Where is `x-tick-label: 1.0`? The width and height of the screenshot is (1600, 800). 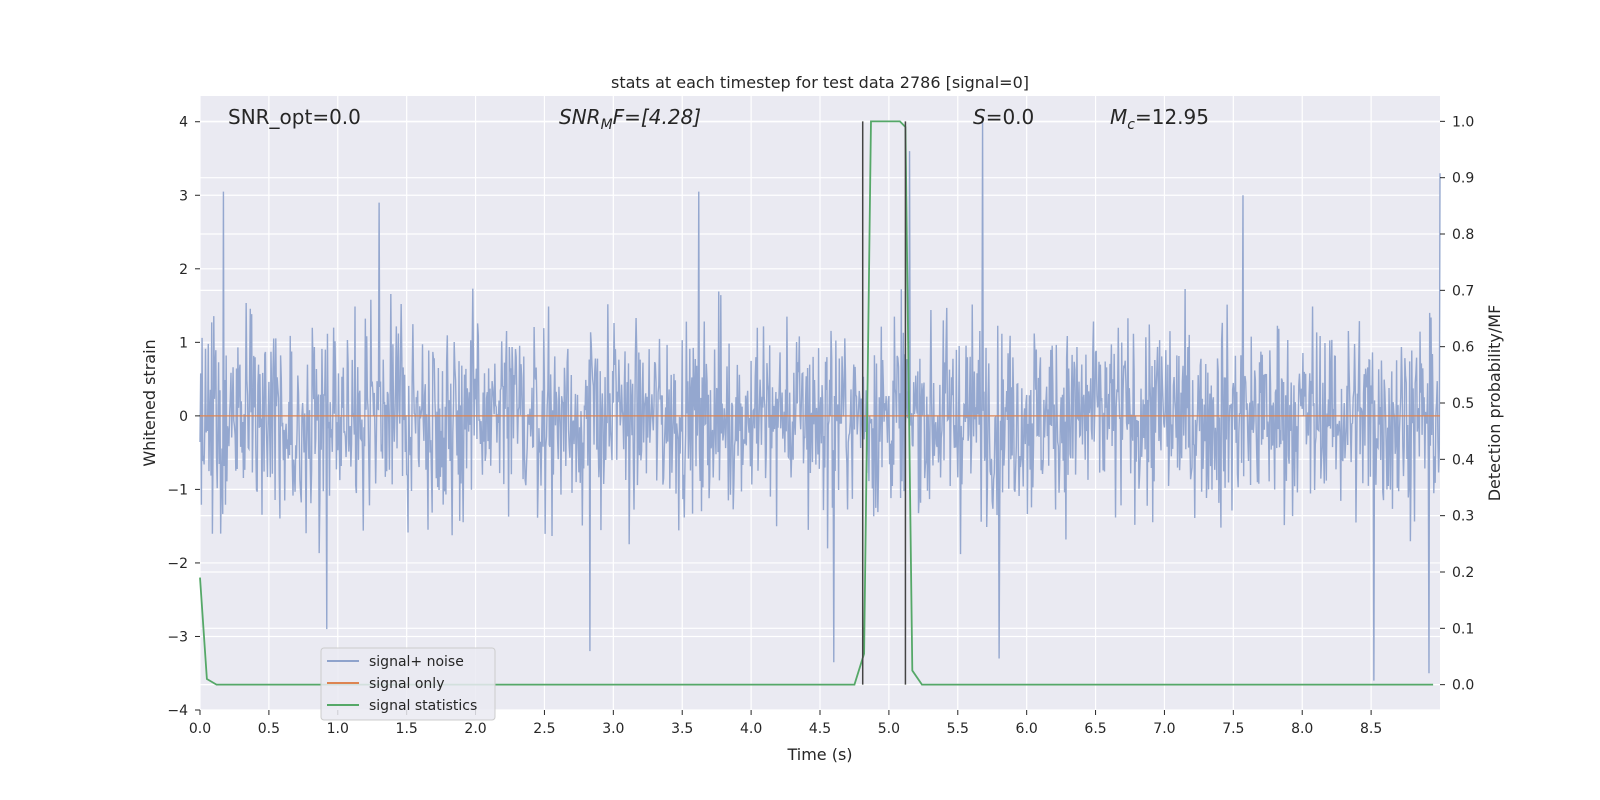 x-tick-label: 1.0 is located at coordinates (338, 729).